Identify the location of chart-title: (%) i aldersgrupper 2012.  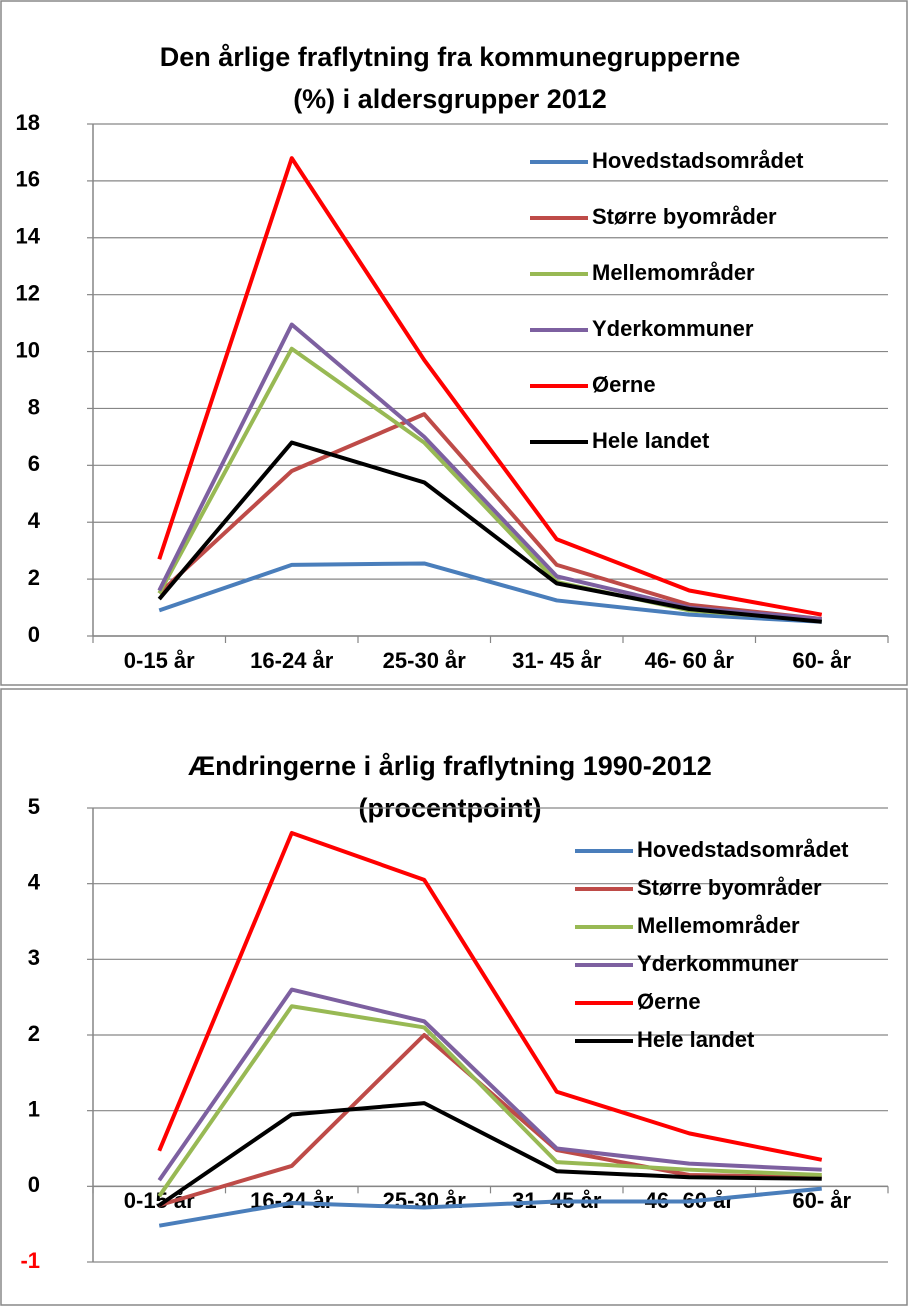
(450, 99).